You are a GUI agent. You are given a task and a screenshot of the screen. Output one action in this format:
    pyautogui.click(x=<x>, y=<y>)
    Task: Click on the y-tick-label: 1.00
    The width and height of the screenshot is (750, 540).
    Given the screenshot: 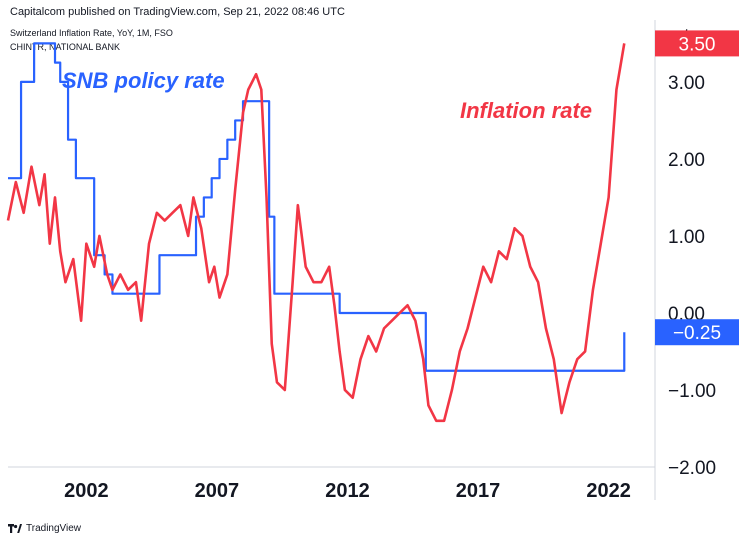 What is the action you would take?
    pyautogui.click(x=686, y=237)
    